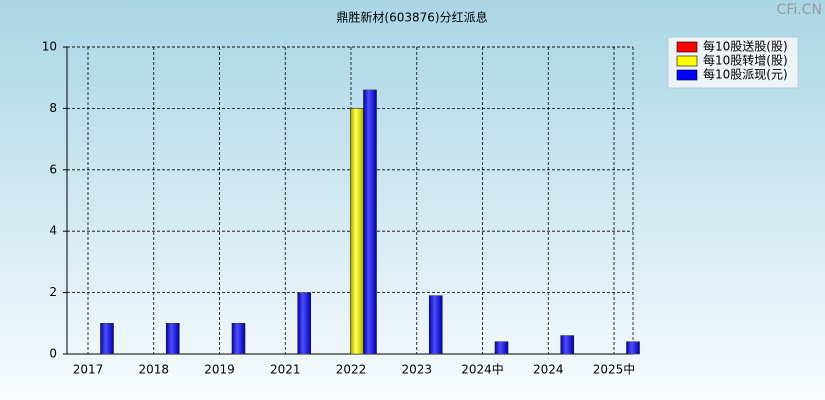 This screenshot has width=825, height=400. What do you see at coordinates (745, 46) in the screenshot?
I see `legend-label: 每10股送股(股)` at bounding box center [745, 46].